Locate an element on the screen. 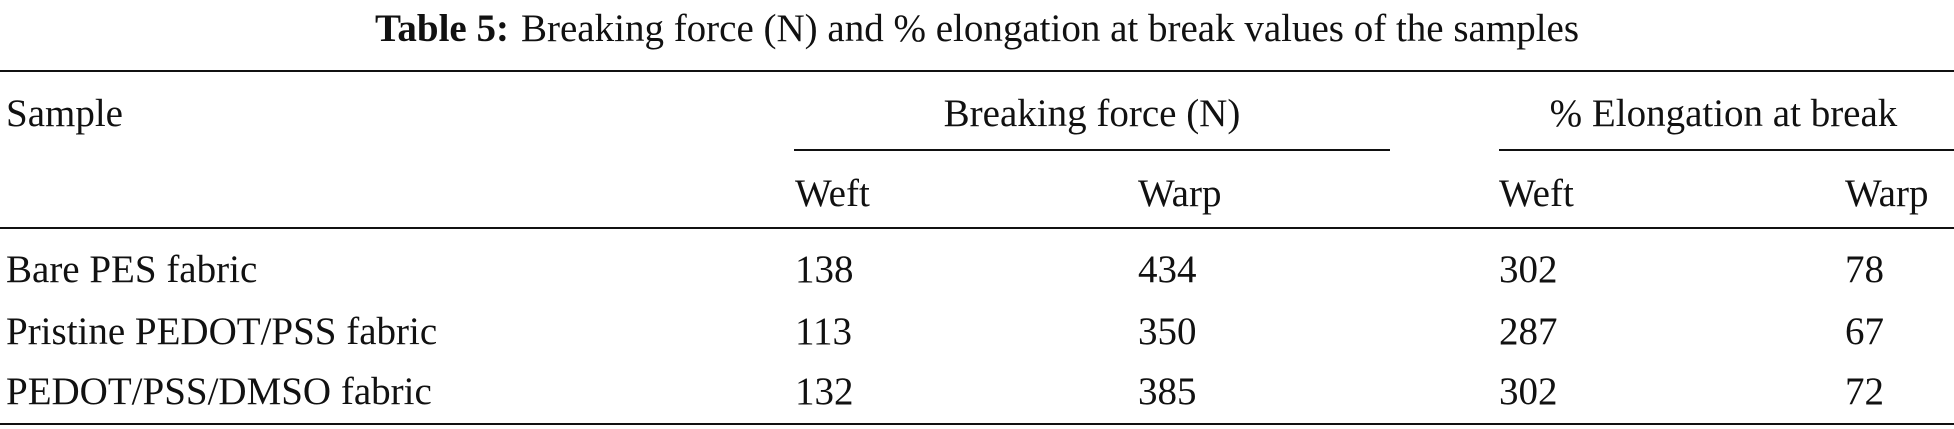 The height and width of the screenshot is (429, 1954). bottom-rule is located at coordinates (977, 424).